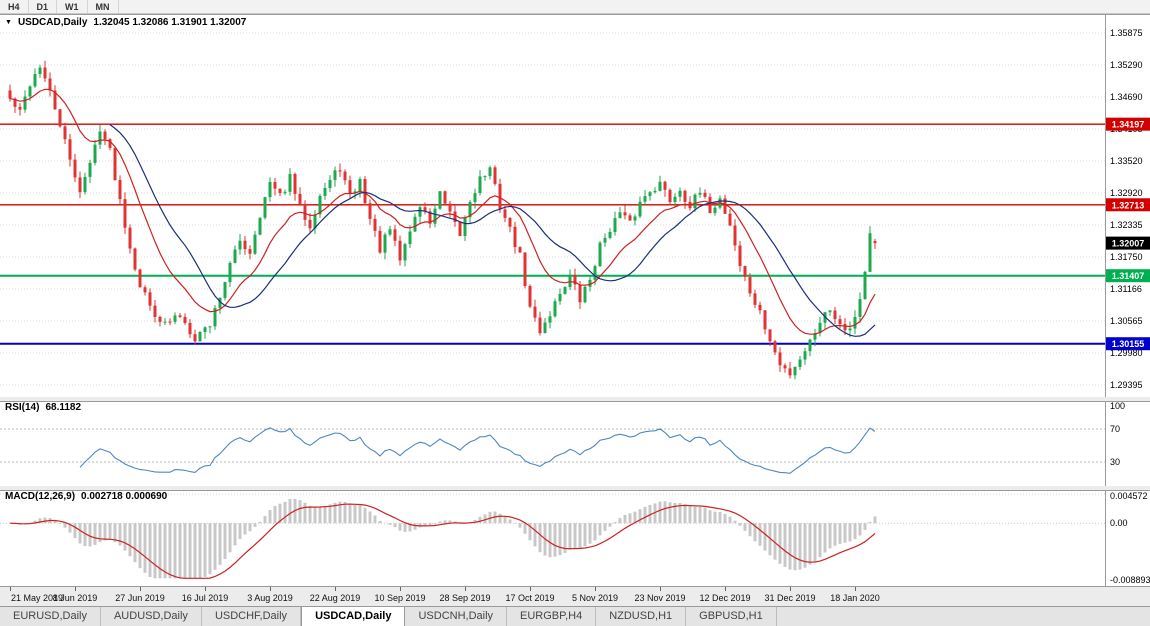 The height and width of the screenshot is (626, 1150). I want to click on rsi-tick-label: 70, so click(1115, 429).